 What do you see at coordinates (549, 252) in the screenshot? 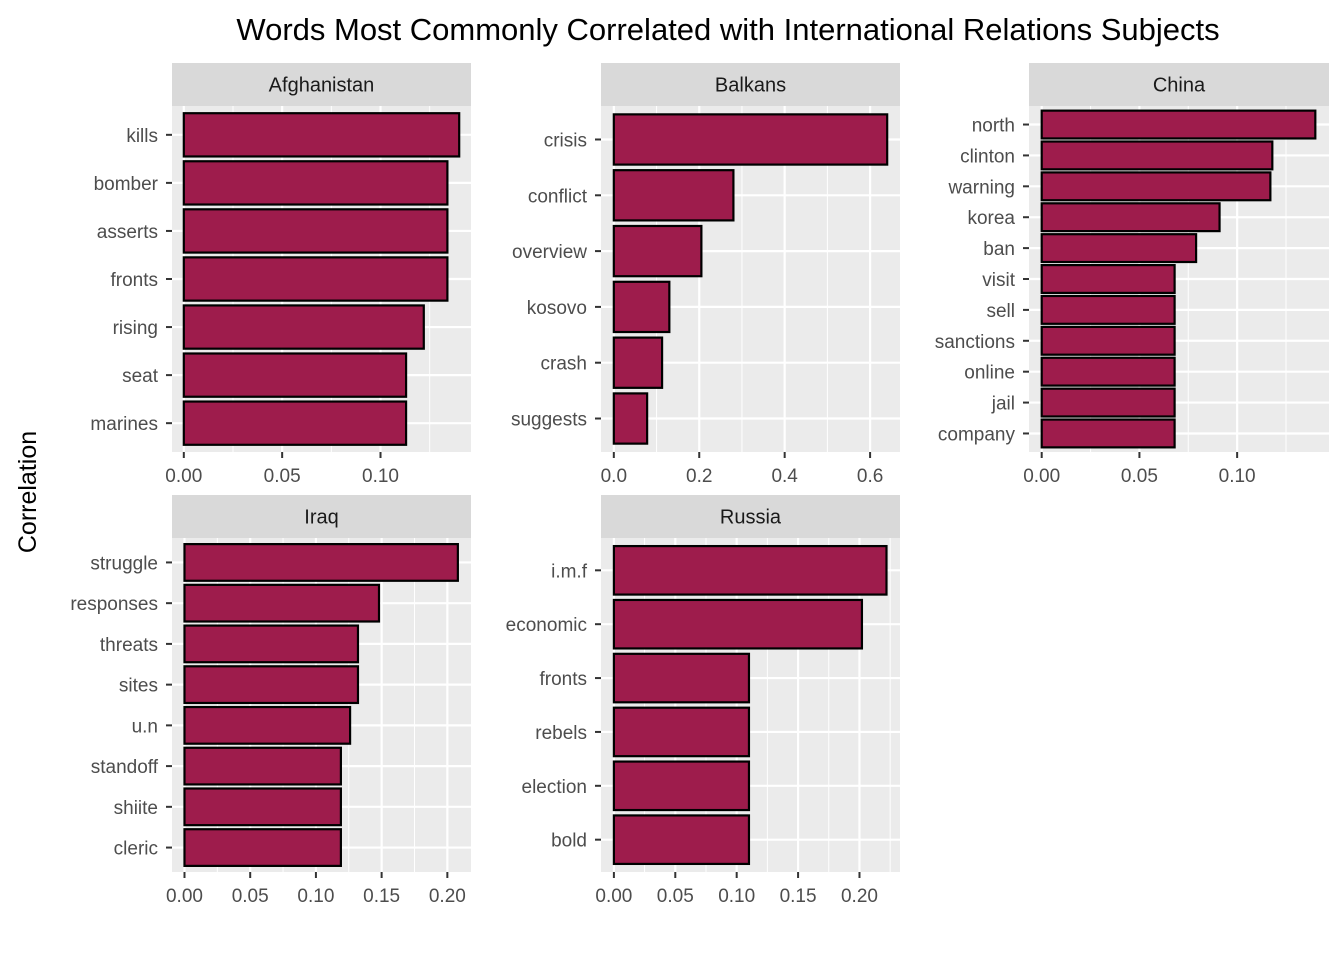
I see `y-tick-label: overview` at bounding box center [549, 252].